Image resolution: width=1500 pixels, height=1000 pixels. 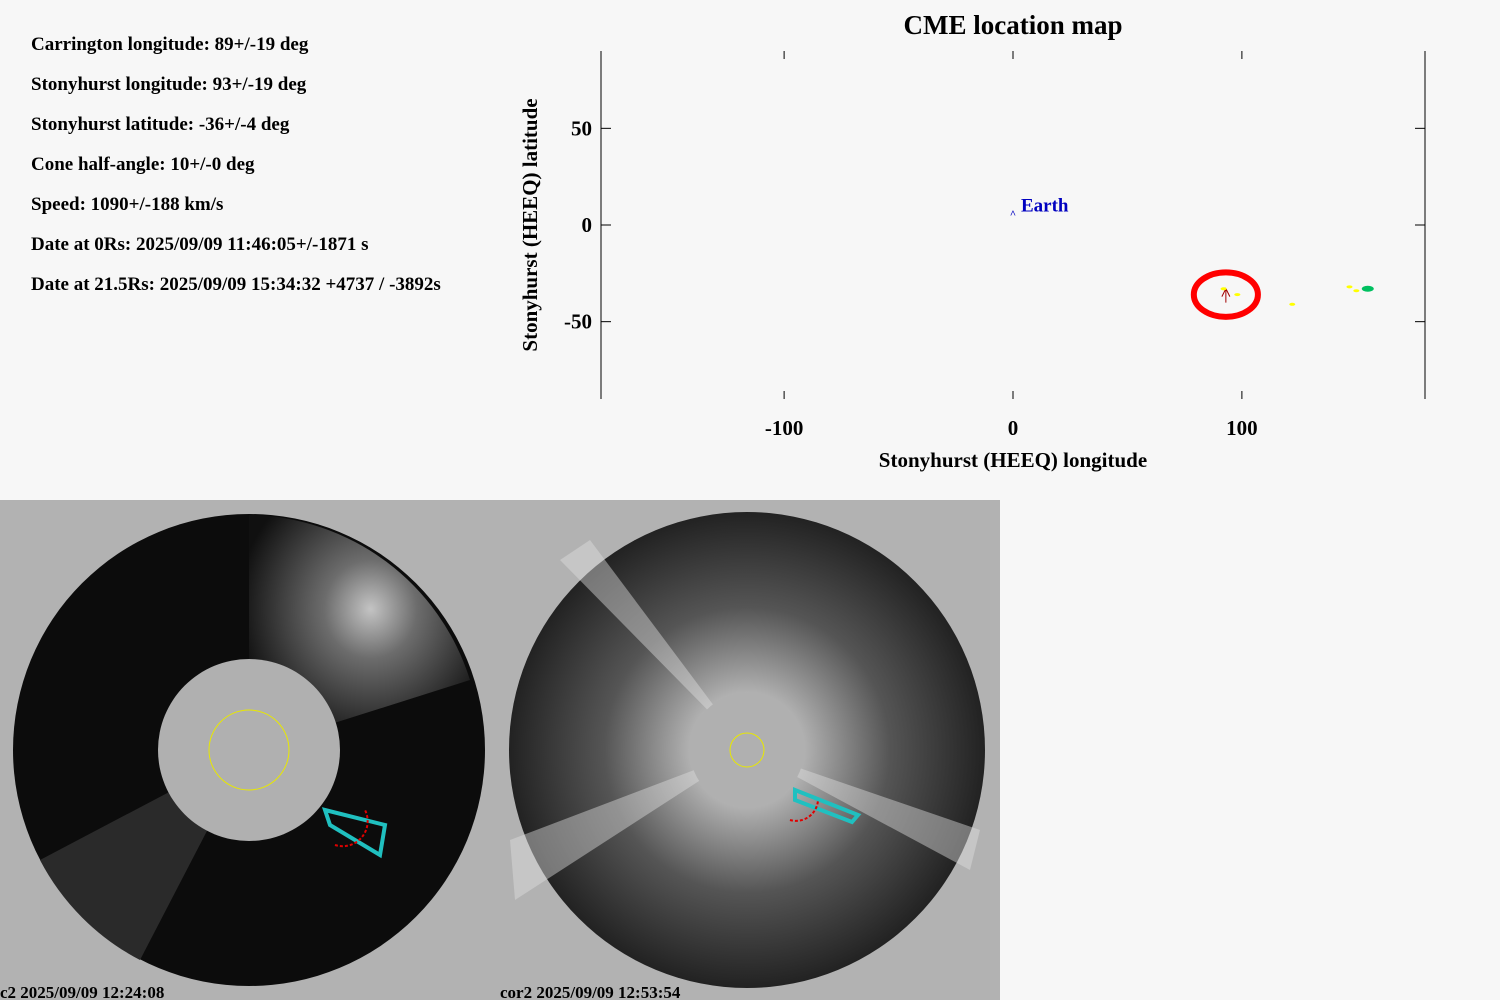 What do you see at coordinates (169, 84) in the screenshot?
I see `parameter-line: Stonyhurst longitude: 93+/-19 deg` at bounding box center [169, 84].